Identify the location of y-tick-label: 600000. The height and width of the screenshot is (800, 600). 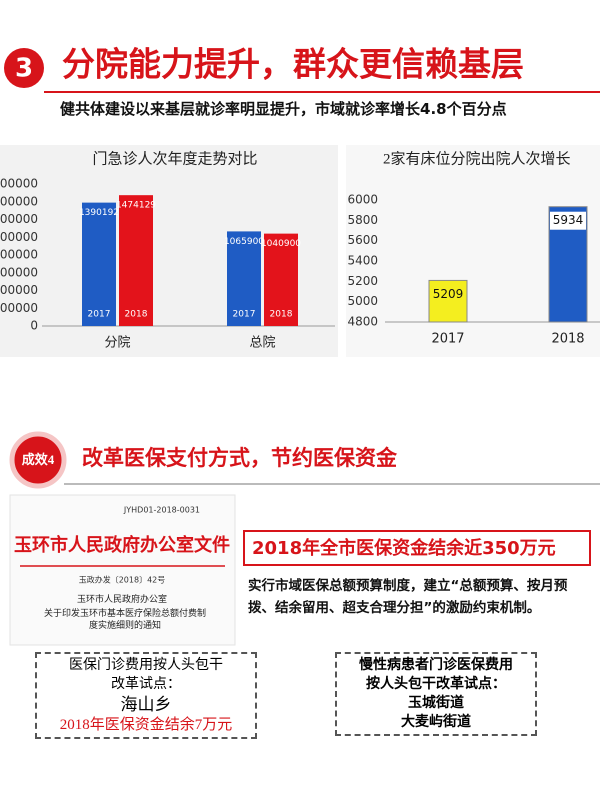
(19, 272).